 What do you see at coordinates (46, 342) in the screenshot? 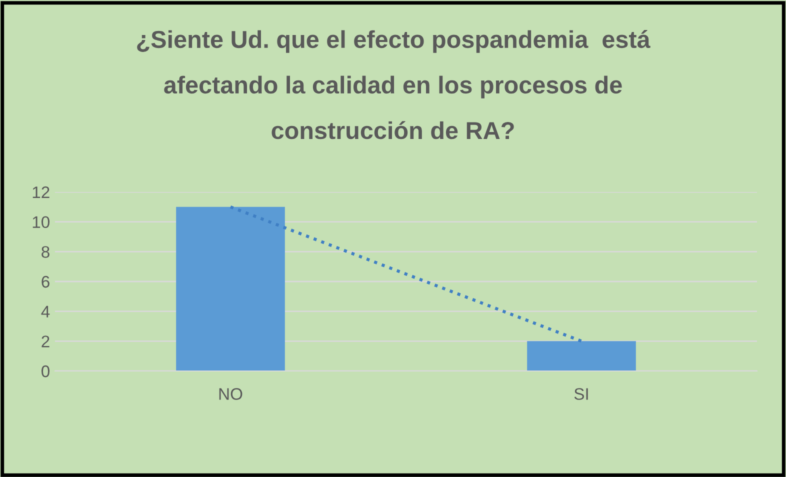
I see `y-tick-label: 2` at bounding box center [46, 342].